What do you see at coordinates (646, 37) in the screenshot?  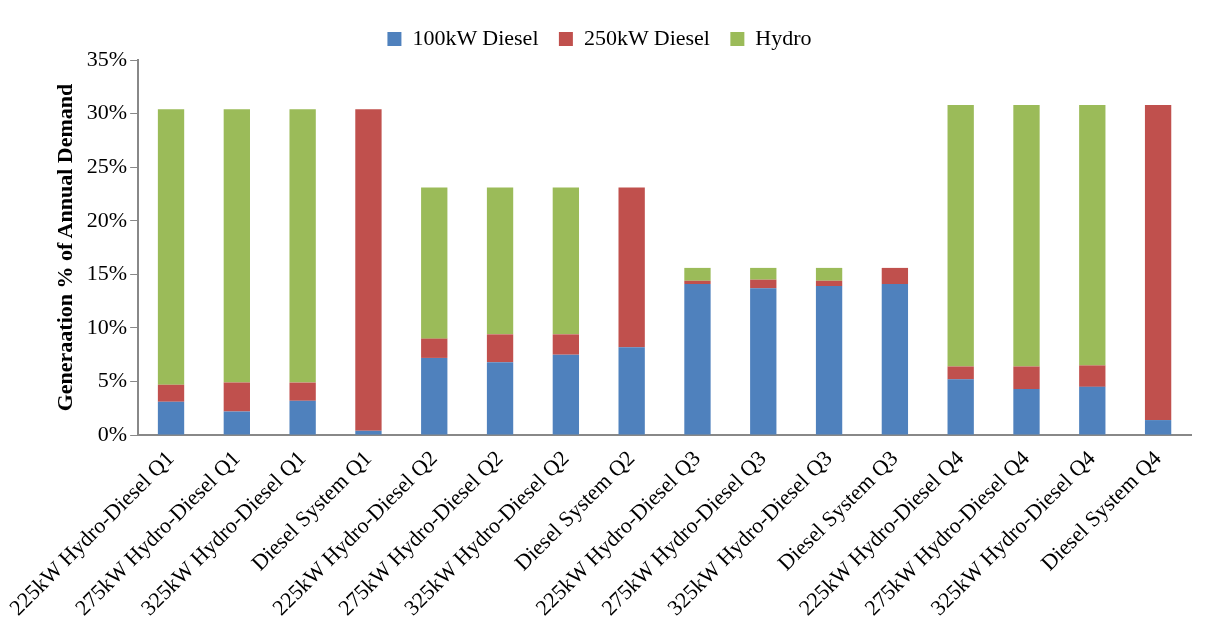 I see `legend-label: 250kW Diesel` at bounding box center [646, 37].